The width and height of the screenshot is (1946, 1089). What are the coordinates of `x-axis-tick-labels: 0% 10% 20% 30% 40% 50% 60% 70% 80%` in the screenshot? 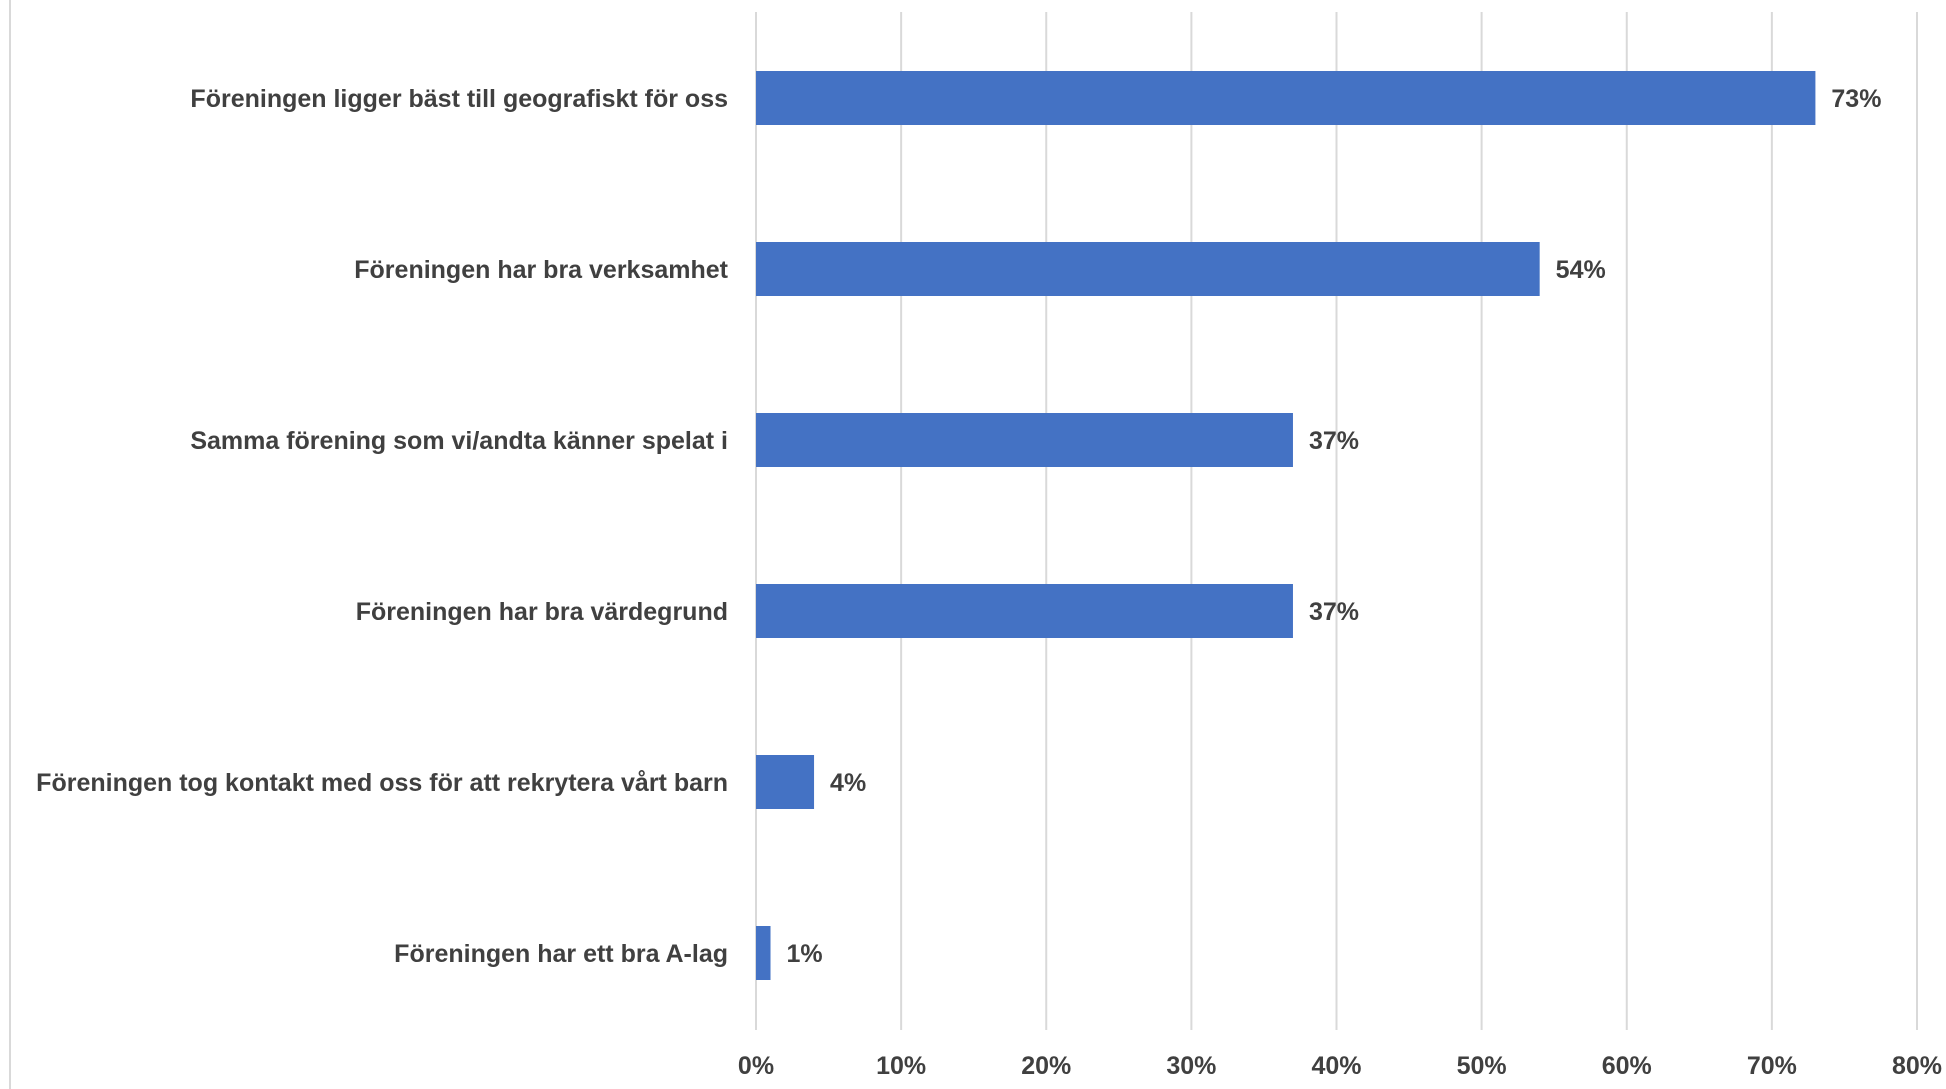 It's located at (1340, 1066).